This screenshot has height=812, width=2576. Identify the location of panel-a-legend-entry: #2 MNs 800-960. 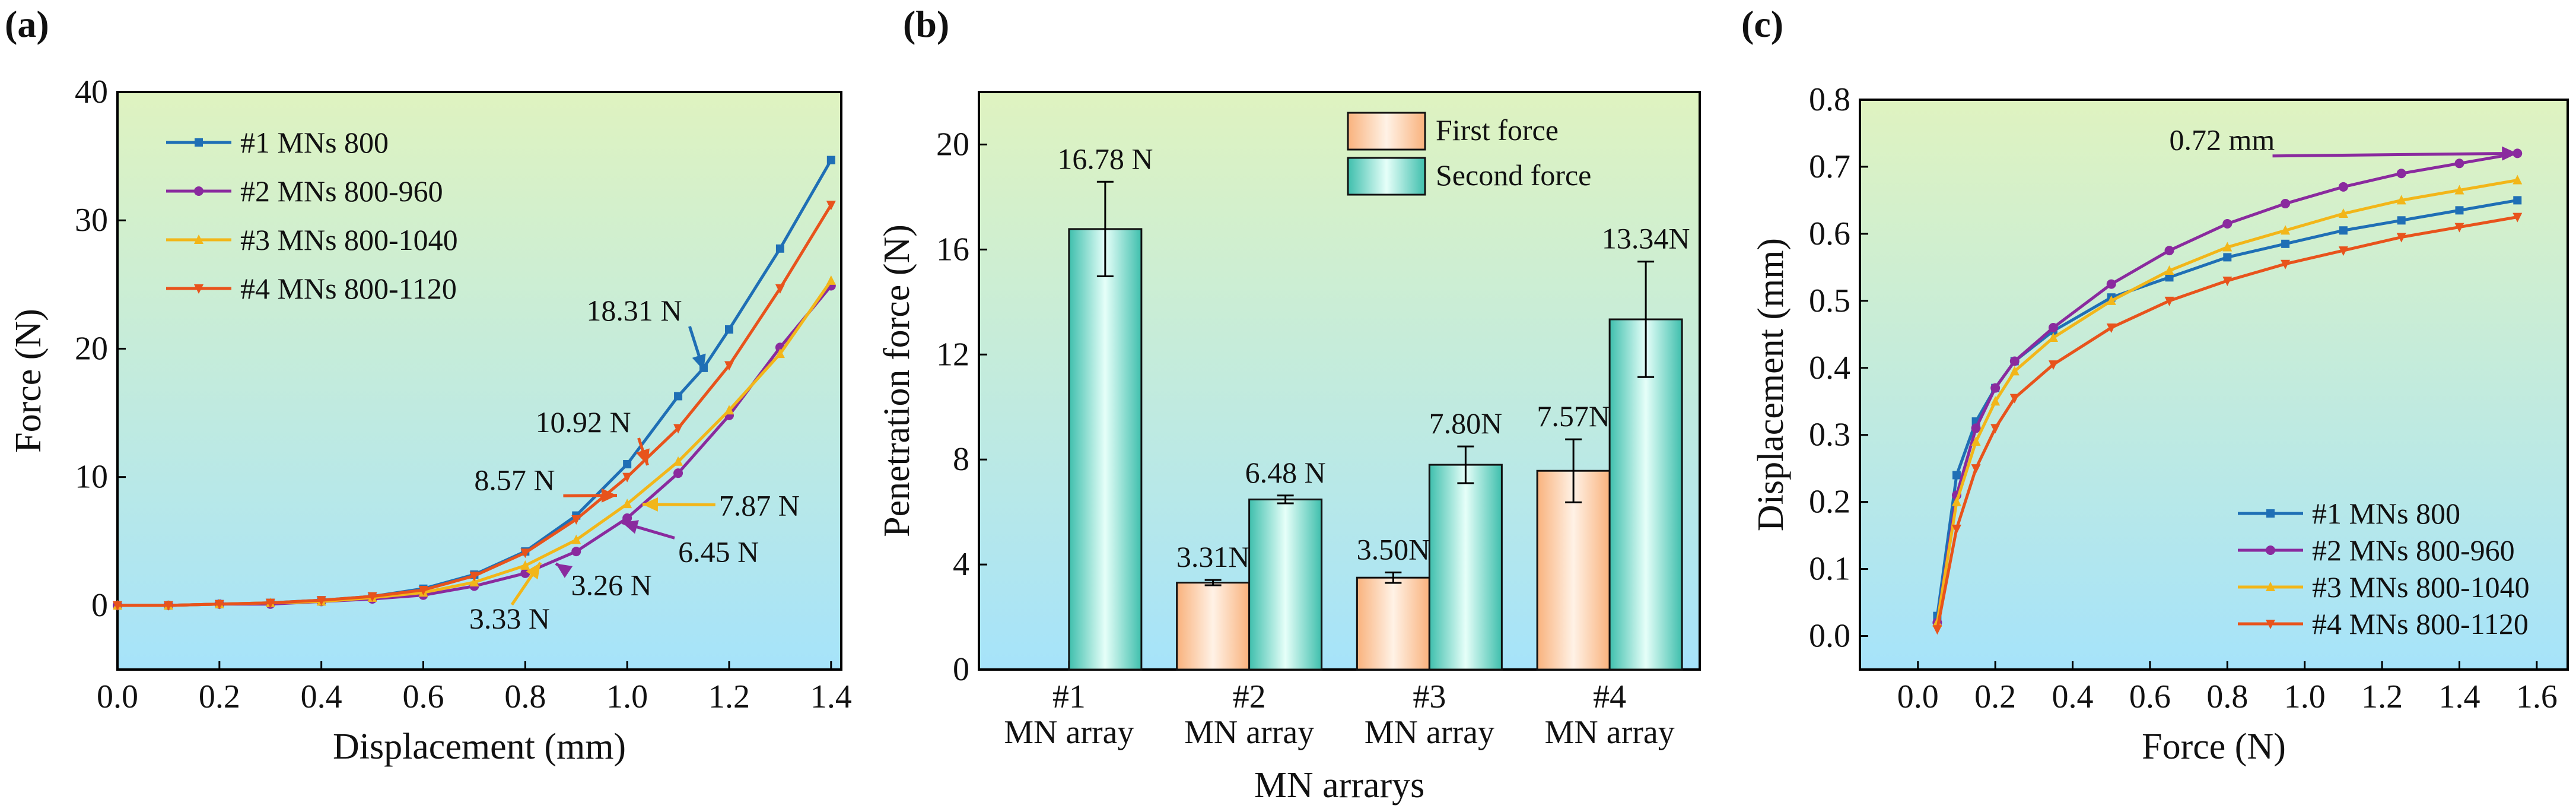
(341, 191).